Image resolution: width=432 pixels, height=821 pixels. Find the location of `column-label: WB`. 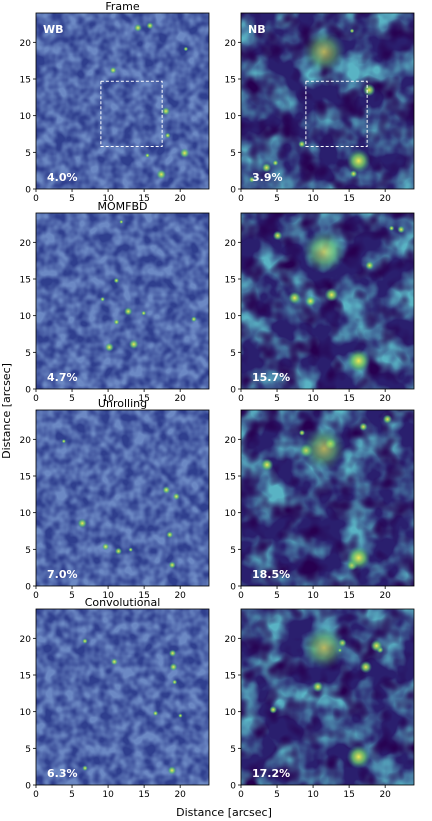

column-label: WB is located at coordinates (53, 29).